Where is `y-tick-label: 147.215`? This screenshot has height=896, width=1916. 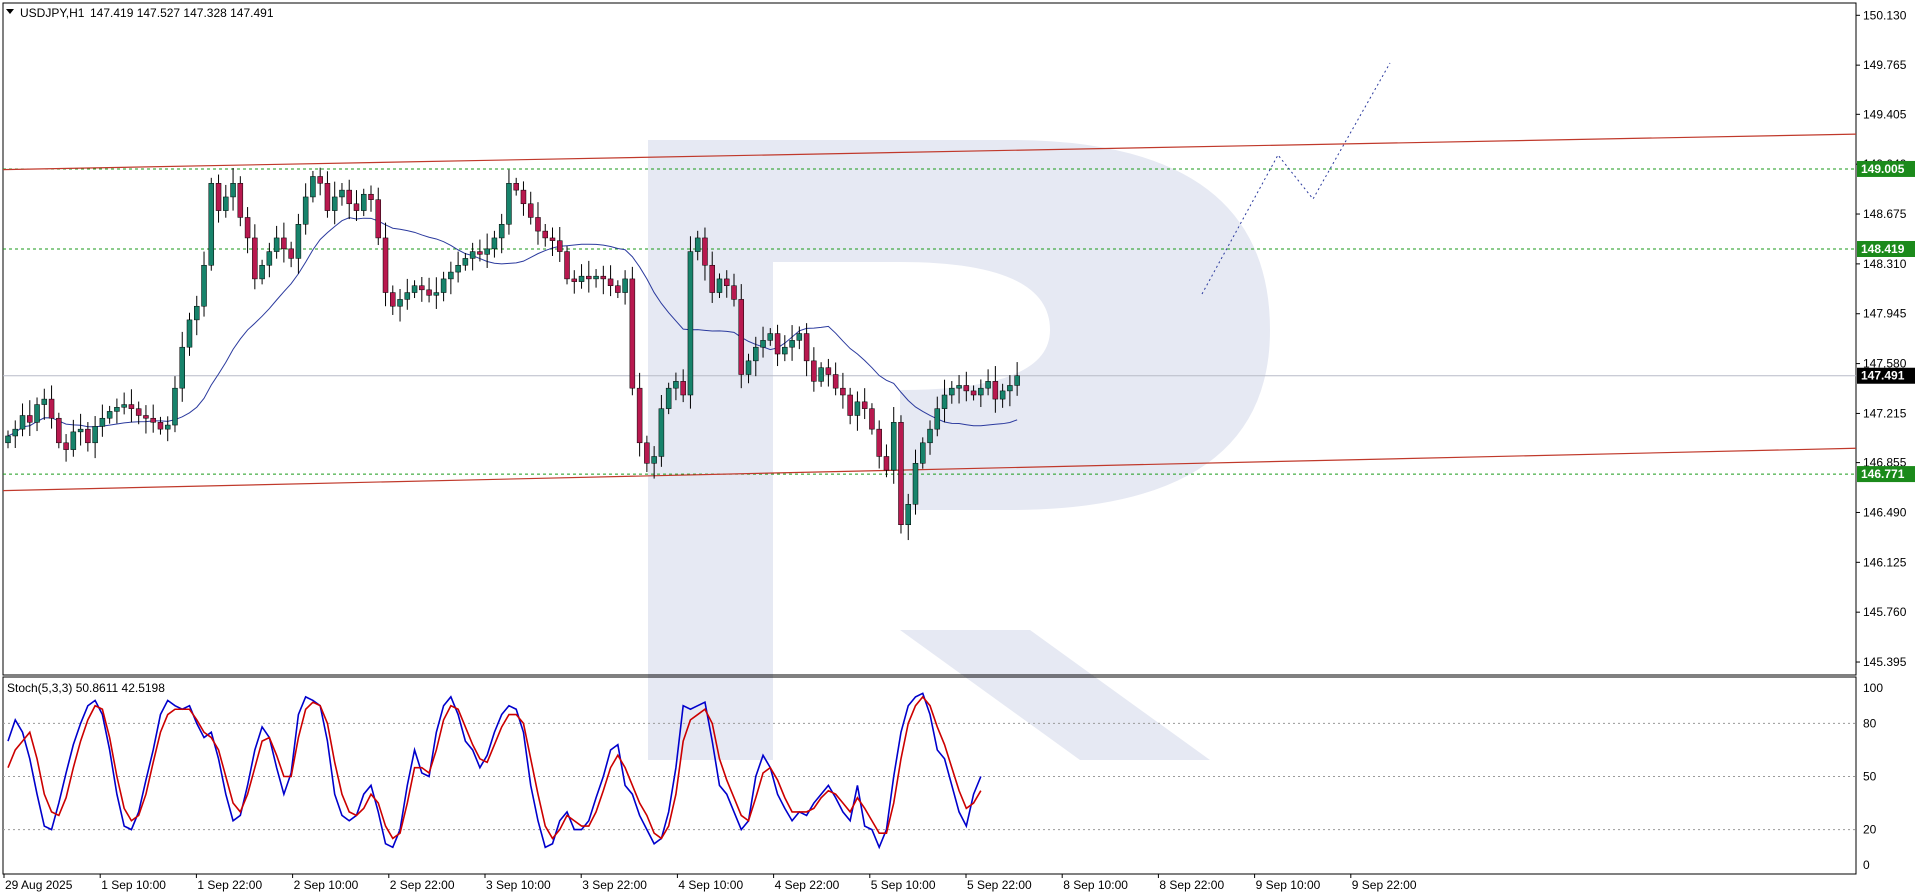
y-tick-label: 147.215 is located at coordinates (1885, 413).